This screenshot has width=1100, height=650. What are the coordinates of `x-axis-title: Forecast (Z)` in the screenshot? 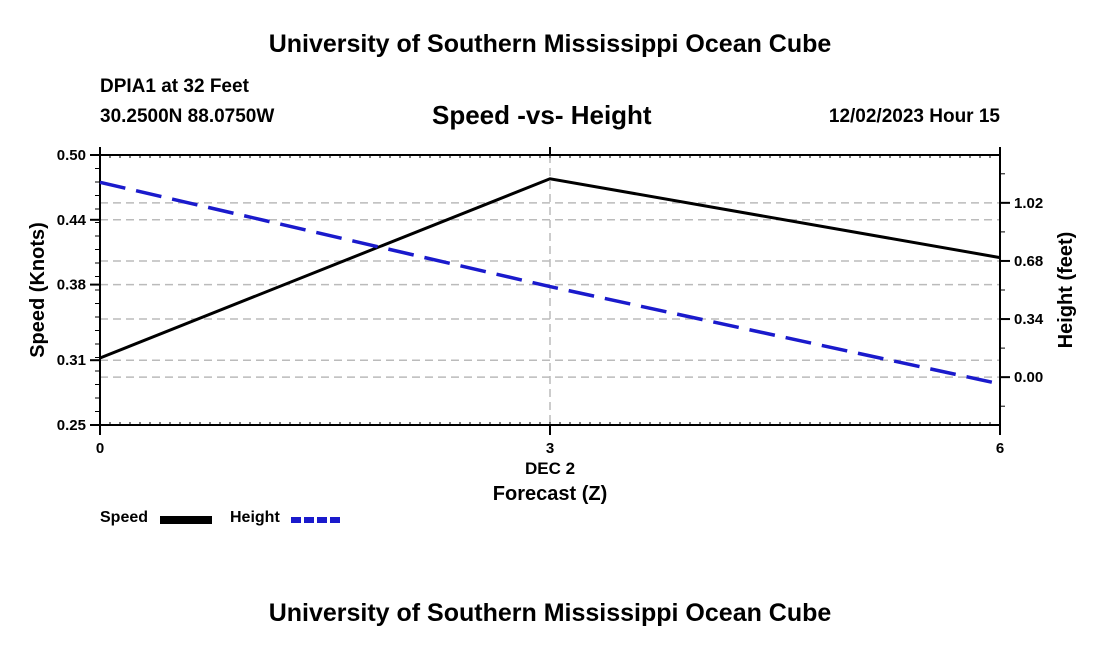 It's located at (550, 494).